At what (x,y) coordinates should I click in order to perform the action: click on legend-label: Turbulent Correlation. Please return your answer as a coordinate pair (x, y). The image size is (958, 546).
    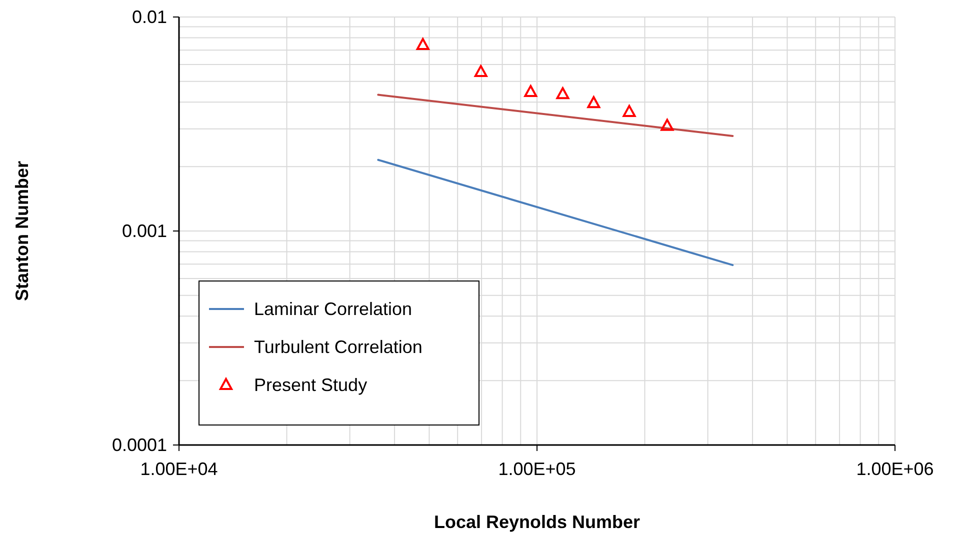
    Looking at the image, I should click on (338, 347).